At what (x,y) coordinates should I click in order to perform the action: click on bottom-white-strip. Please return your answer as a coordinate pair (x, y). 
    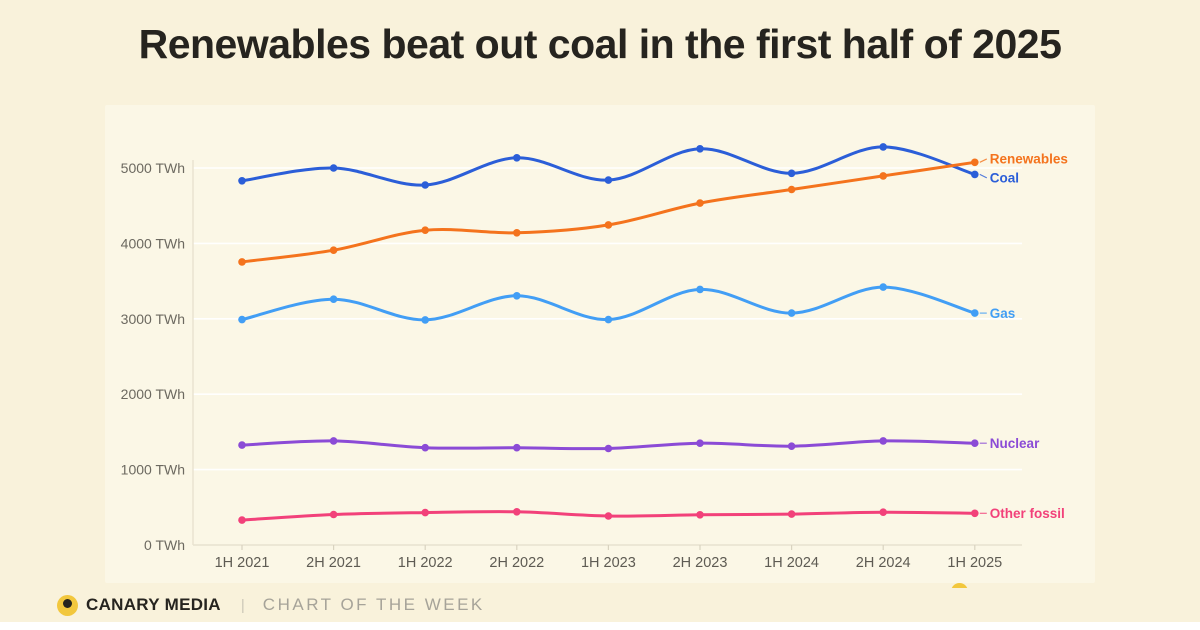
    Looking at the image, I should click on (600, 626).